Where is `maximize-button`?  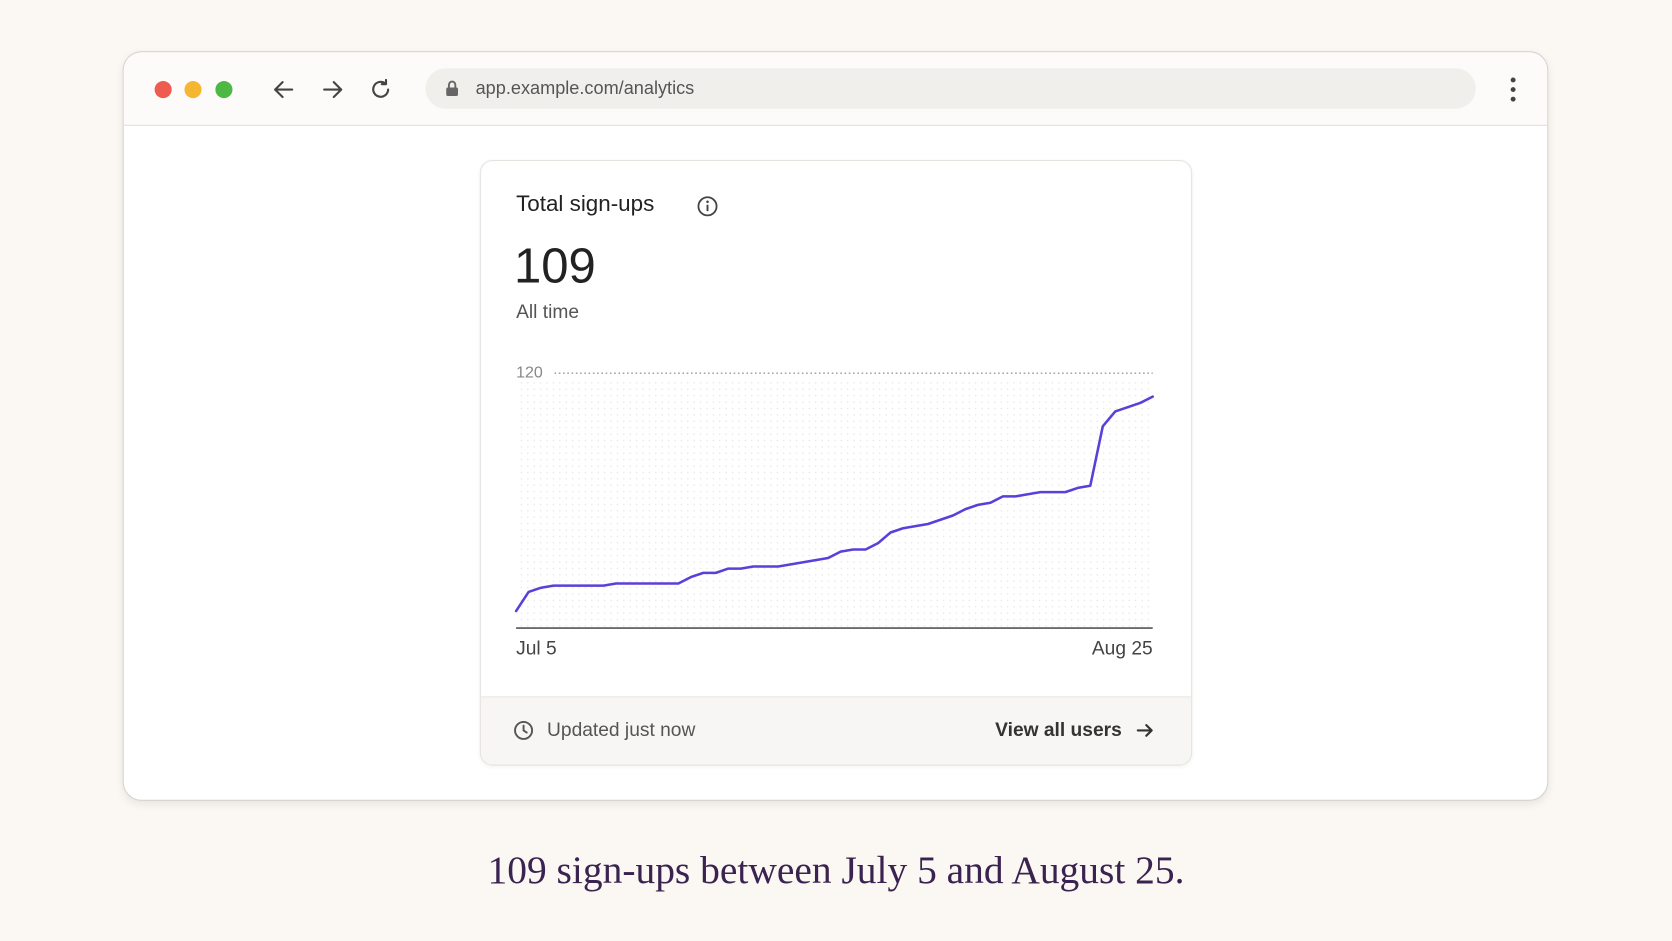 maximize-button is located at coordinates (224, 90).